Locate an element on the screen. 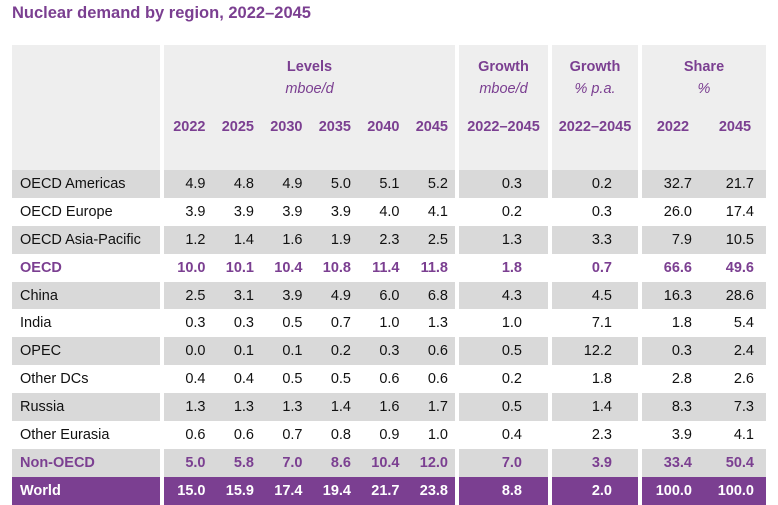 Image resolution: width=778 pixels, height=505 pixels. share-cell: 8.3 is located at coordinates (681, 407).